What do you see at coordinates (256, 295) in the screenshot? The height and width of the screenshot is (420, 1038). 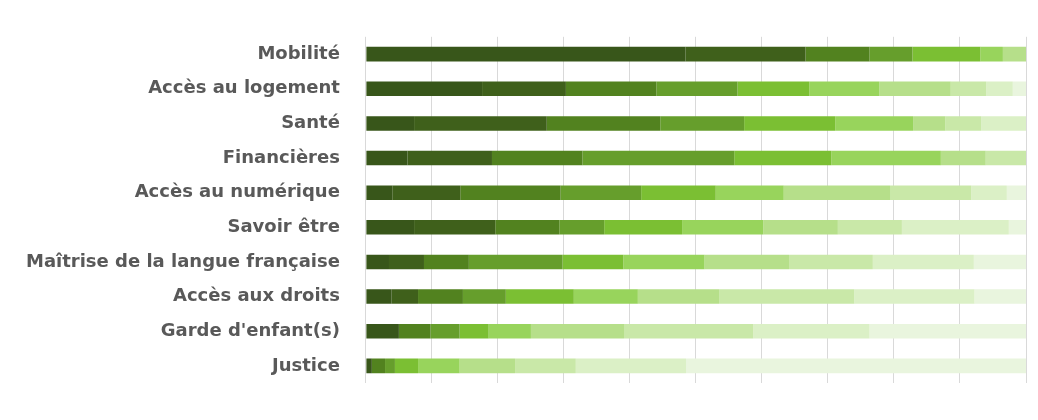 I see `y-tick-label: Accès aux droits` at bounding box center [256, 295].